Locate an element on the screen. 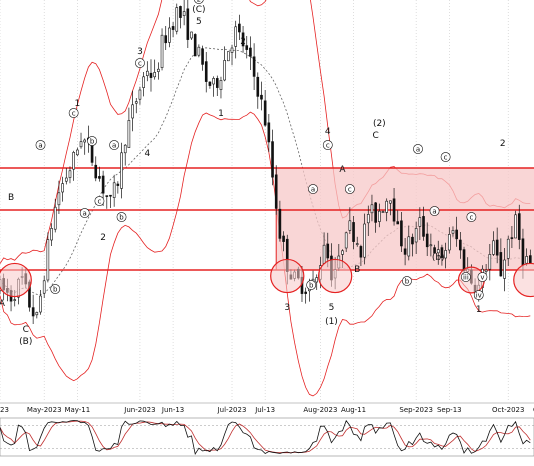 The height and width of the screenshot is (466, 534). wave-label-27: (1) is located at coordinates (331, 322).